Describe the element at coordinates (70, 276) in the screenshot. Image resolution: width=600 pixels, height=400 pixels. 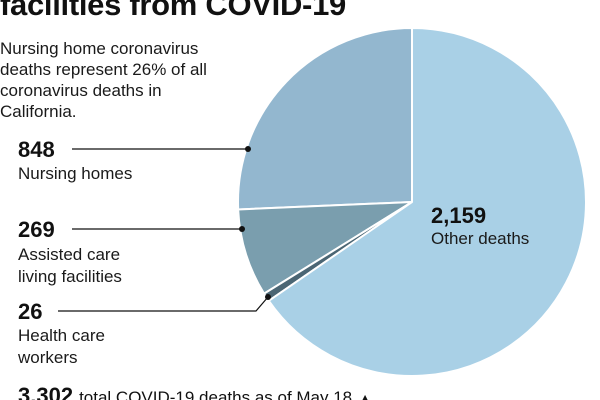
I see `assisted-care-label-line2: living facilities` at that location.